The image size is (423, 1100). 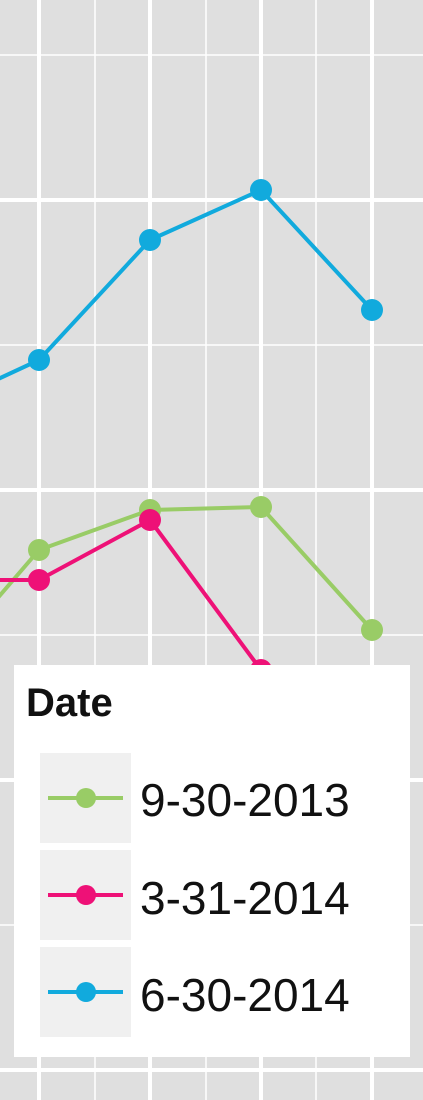 What do you see at coordinates (69, 703) in the screenshot?
I see `legend-title: Date` at bounding box center [69, 703].